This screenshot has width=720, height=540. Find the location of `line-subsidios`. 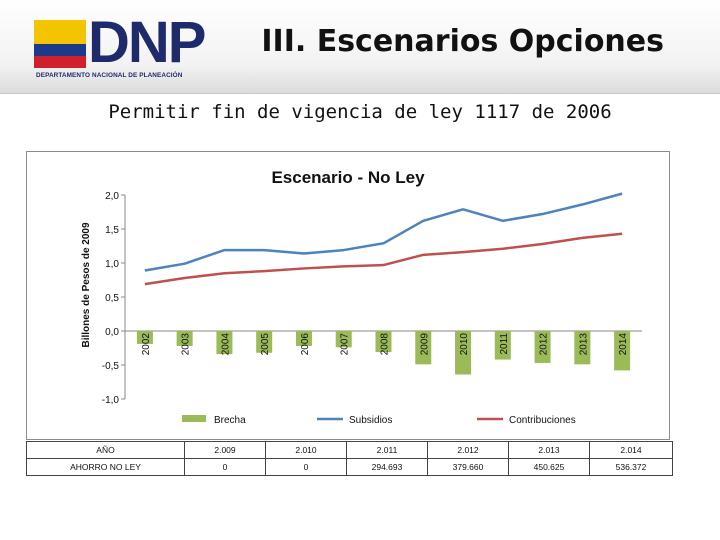

line-subsidios is located at coordinates (383, 232).